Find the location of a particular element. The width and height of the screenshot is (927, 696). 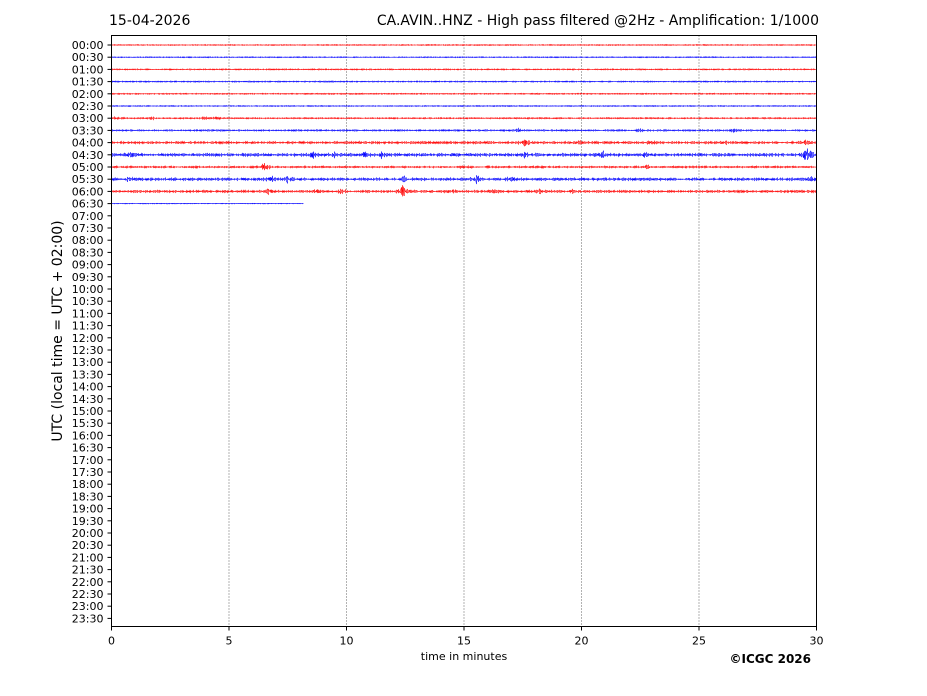

y-tick-label: 05:30 is located at coordinates (88, 179).